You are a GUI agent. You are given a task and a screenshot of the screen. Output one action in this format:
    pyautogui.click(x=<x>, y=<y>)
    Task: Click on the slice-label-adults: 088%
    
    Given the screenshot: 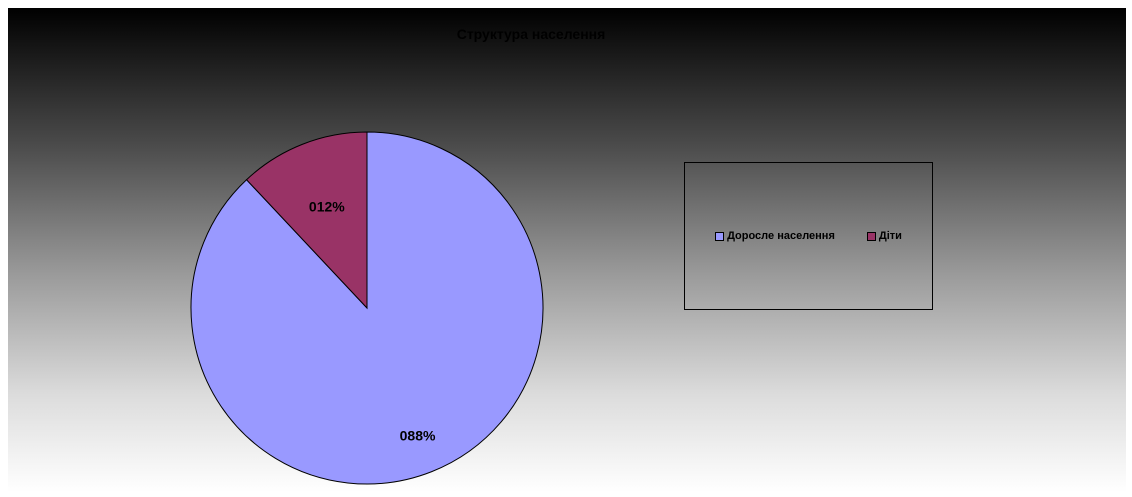 What is the action you would take?
    pyautogui.click(x=418, y=436)
    